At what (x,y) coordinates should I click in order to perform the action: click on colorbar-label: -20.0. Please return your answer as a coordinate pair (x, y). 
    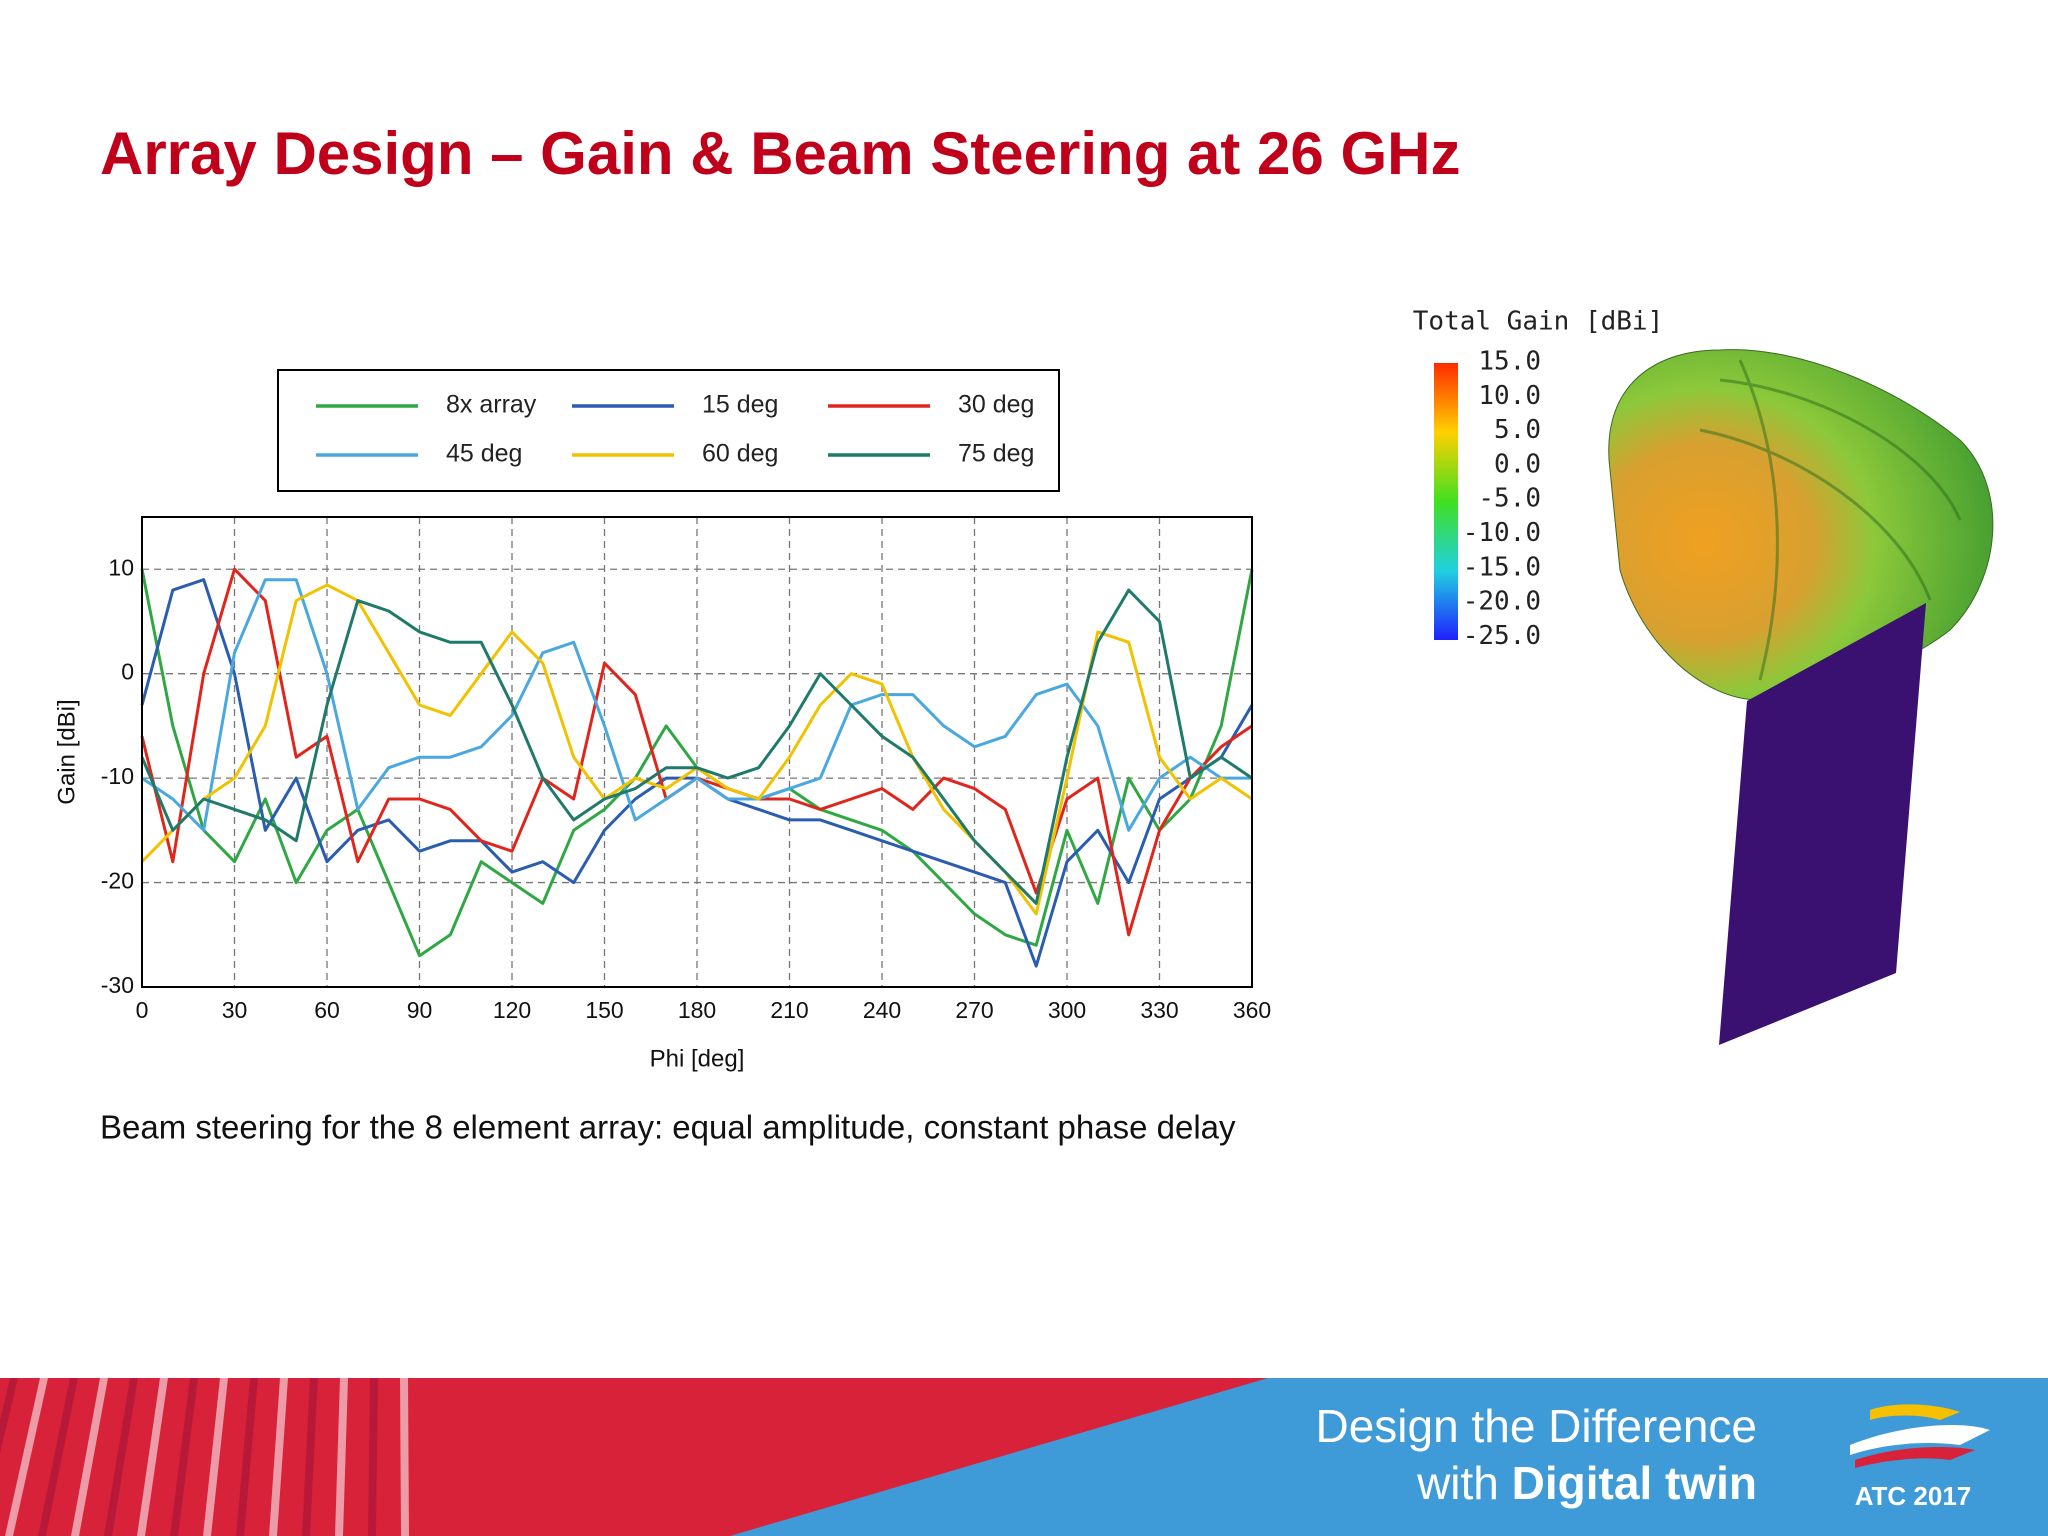
    Looking at the image, I should click on (1502, 602).